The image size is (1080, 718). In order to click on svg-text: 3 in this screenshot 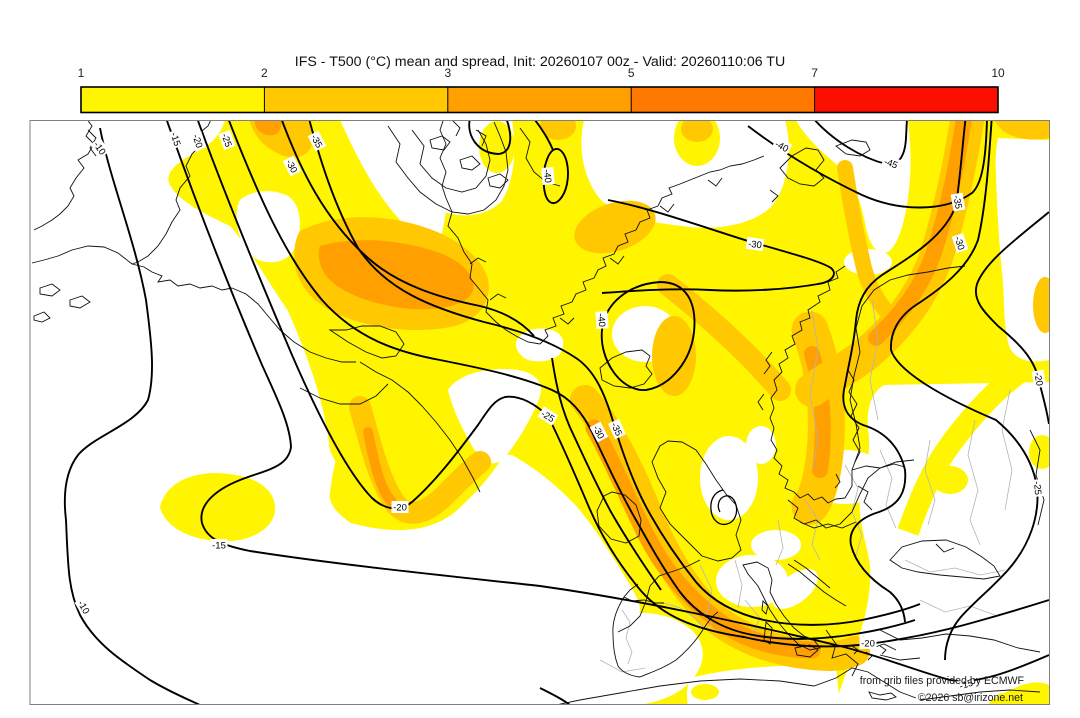, I will do `click(447, 73)`.